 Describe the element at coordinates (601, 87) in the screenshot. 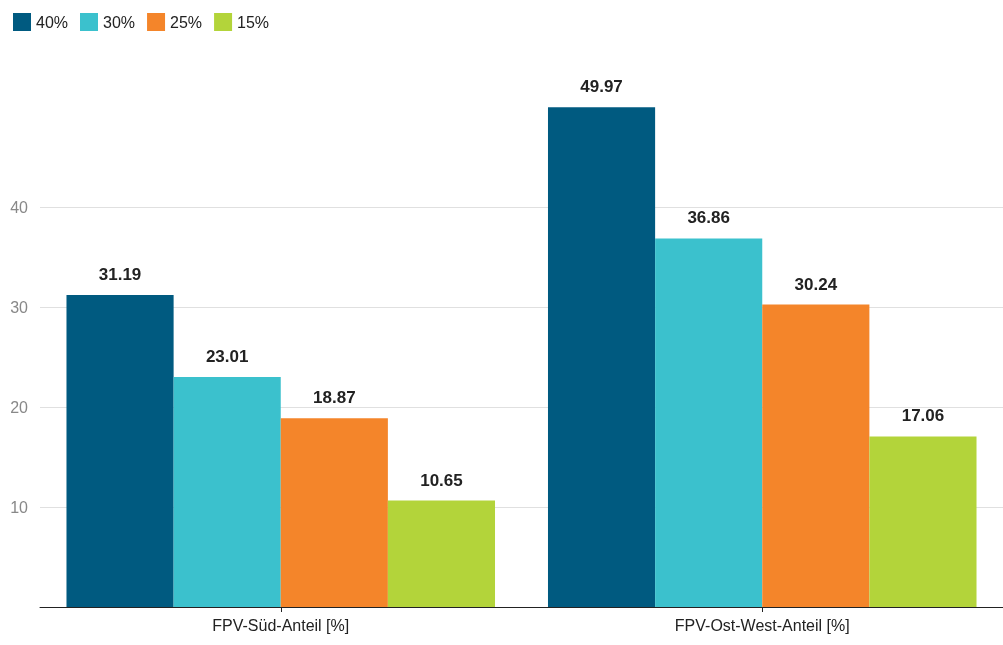

I see `data-label: 49.97` at that location.